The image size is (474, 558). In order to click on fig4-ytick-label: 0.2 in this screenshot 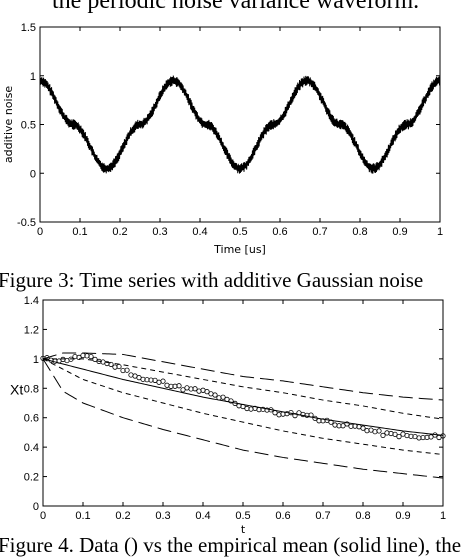, I will do `click(31, 478)`.